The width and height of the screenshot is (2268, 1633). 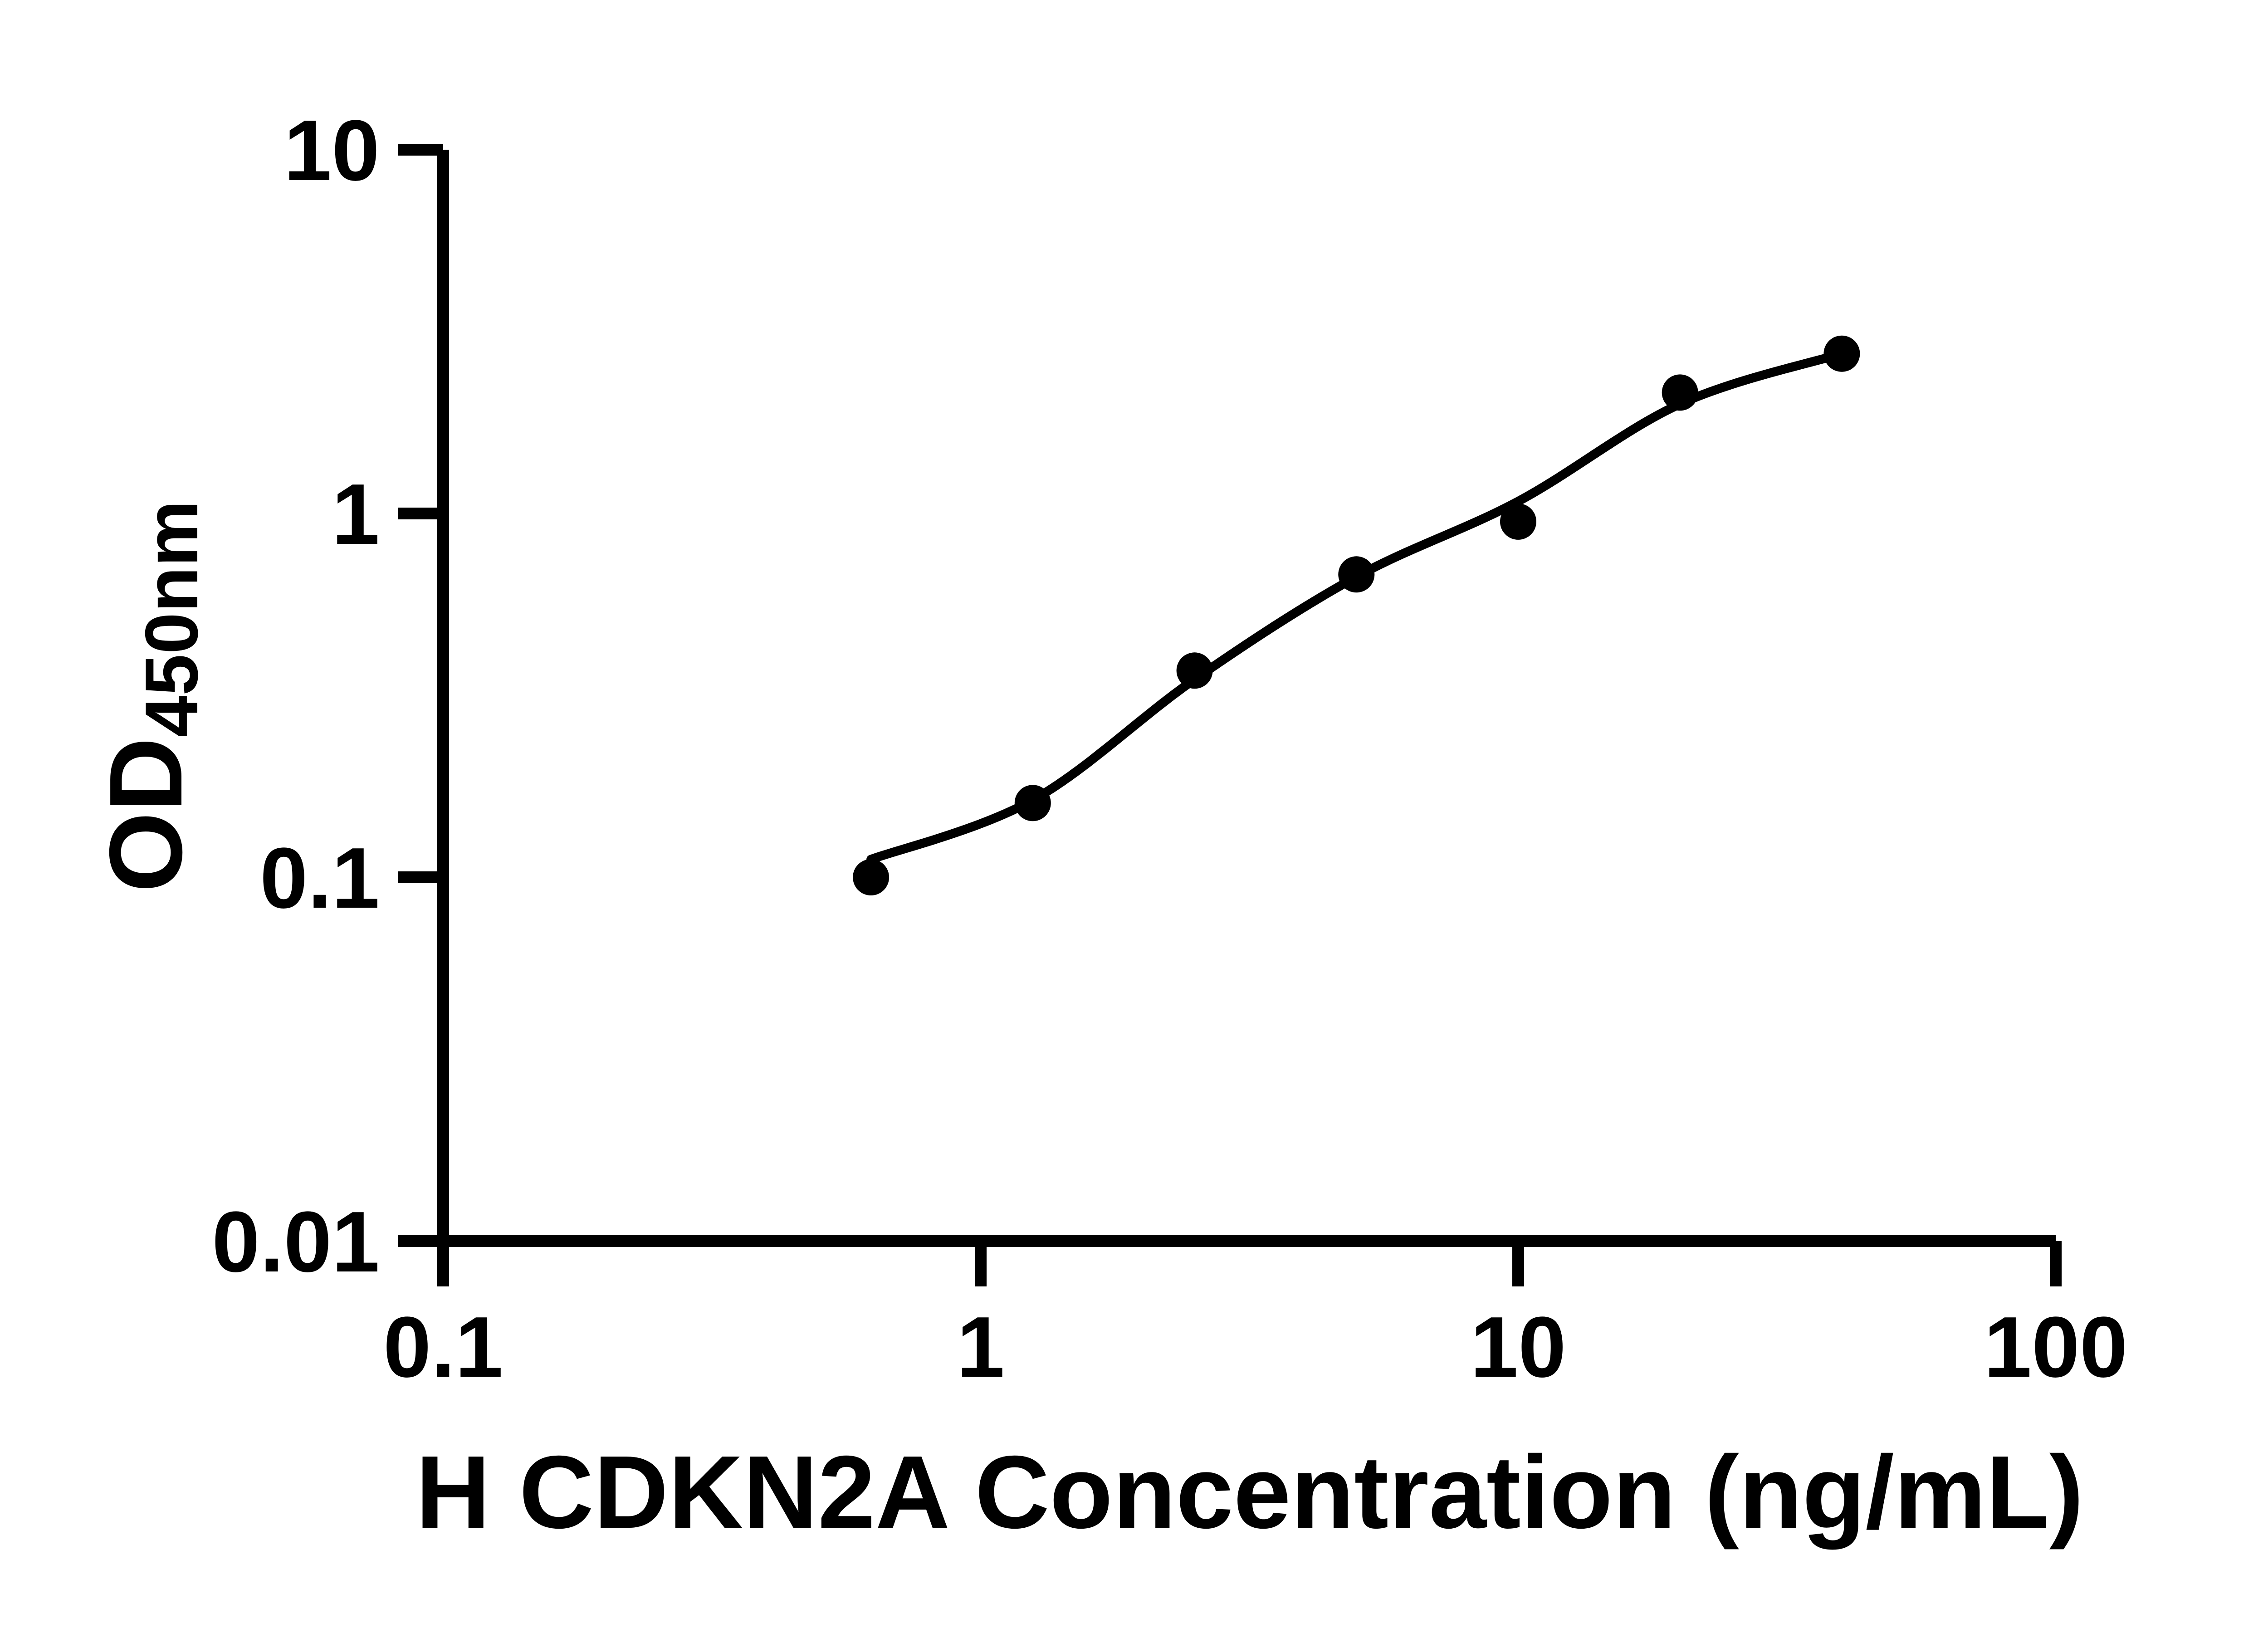 What do you see at coordinates (320, 878) in the screenshot?
I see `y-tick-label: 0.1` at bounding box center [320, 878].